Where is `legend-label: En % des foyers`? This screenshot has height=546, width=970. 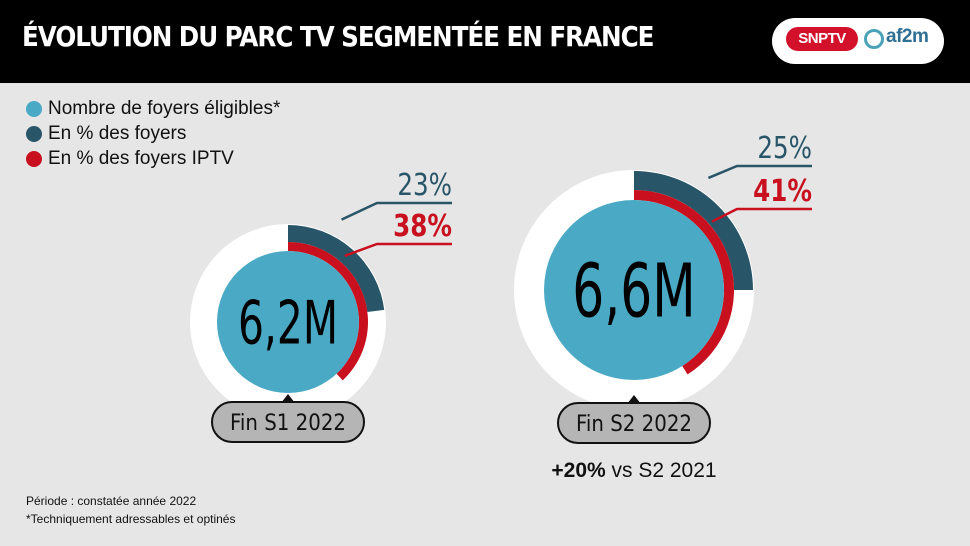 legend-label: En % des foyers is located at coordinates (117, 133).